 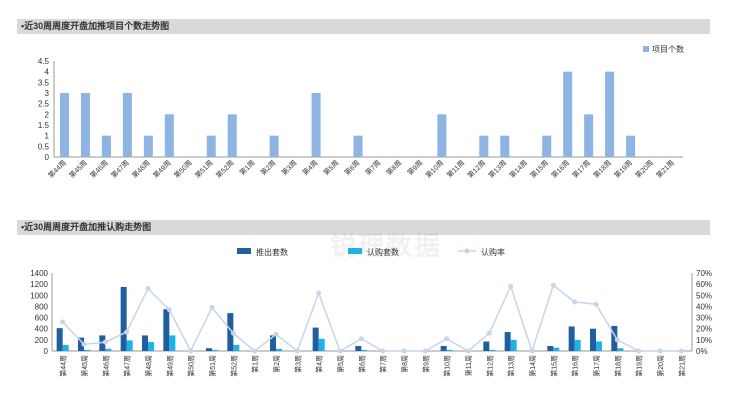 What do you see at coordinates (39, 284) in the screenshot?
I see `y-left-tick-label: 1200` at bounding box center [39, 284].